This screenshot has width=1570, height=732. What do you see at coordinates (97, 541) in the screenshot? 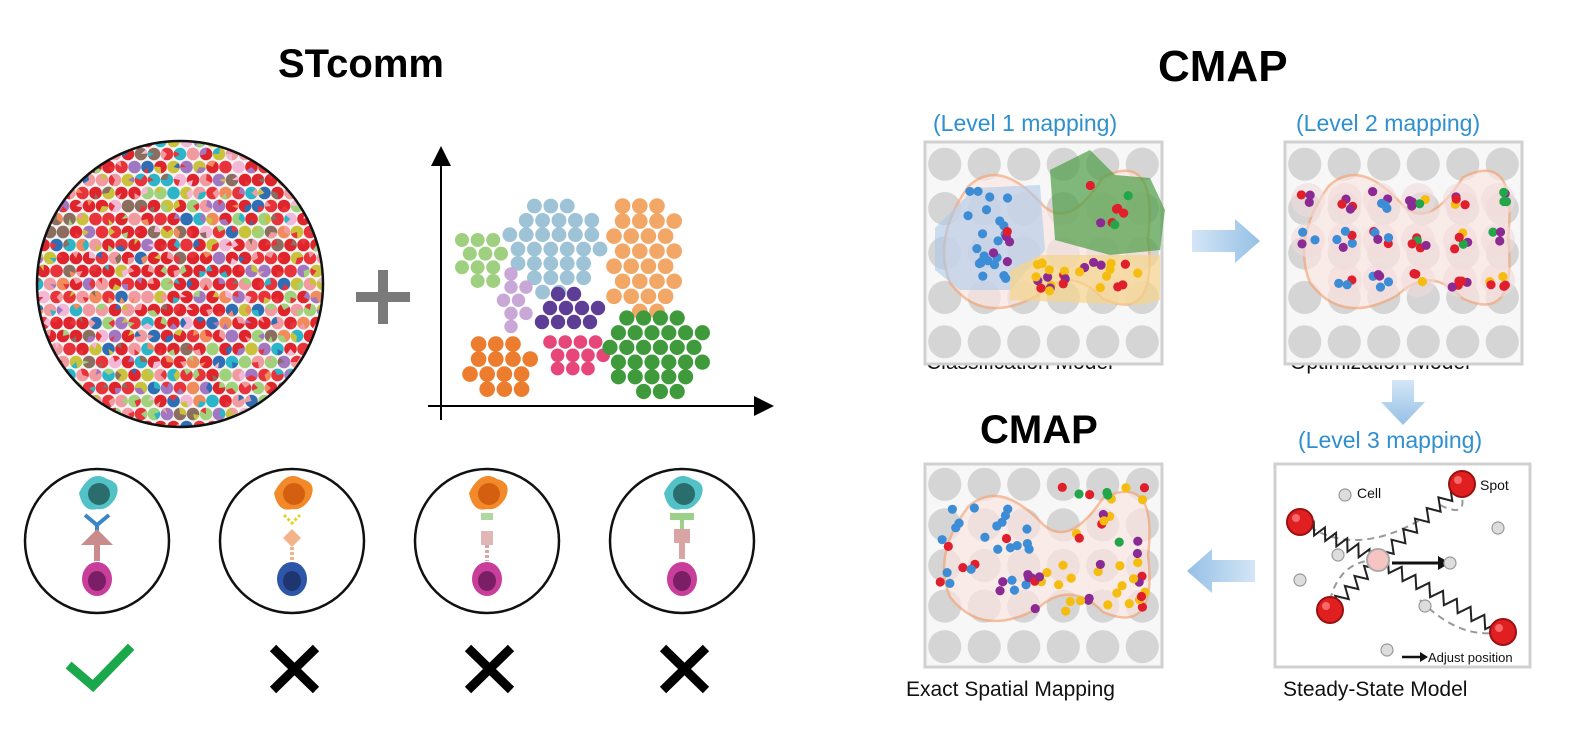
I see `lr-circle-match` at bounding box center [97, 541].